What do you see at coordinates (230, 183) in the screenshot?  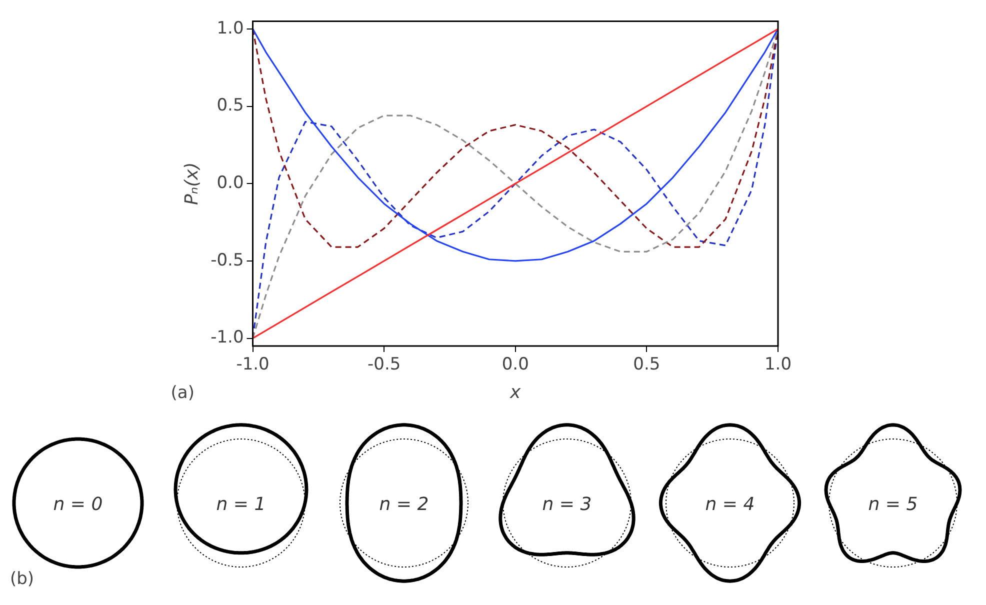 I see `y-tick-label: 0.0` at bounding box center [230, 183].